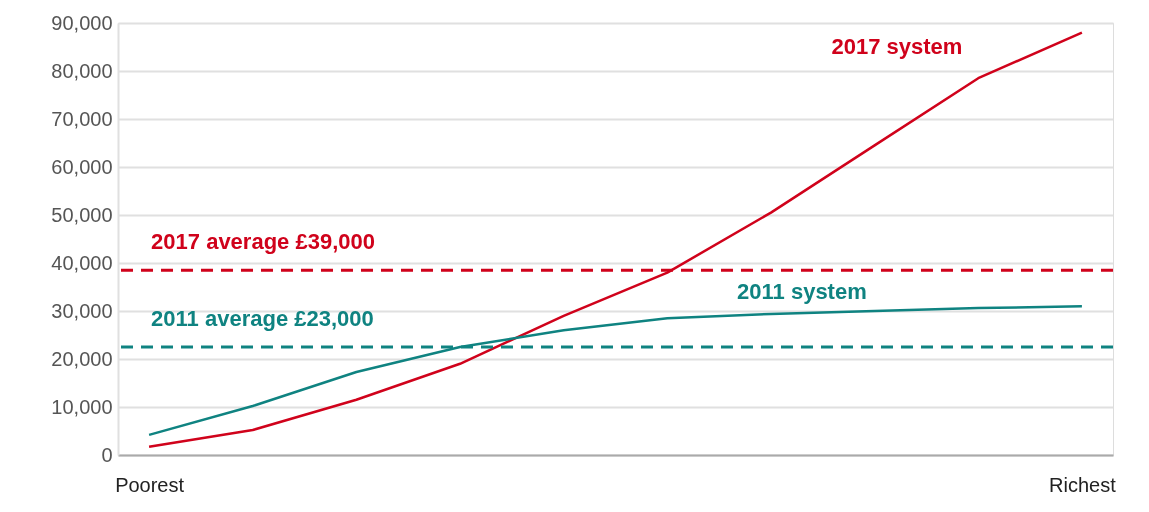 Image resolution: width=1149 pixels, height=512 pixels. I want to click on y-tick-label: 30,000, so click(82, 310).